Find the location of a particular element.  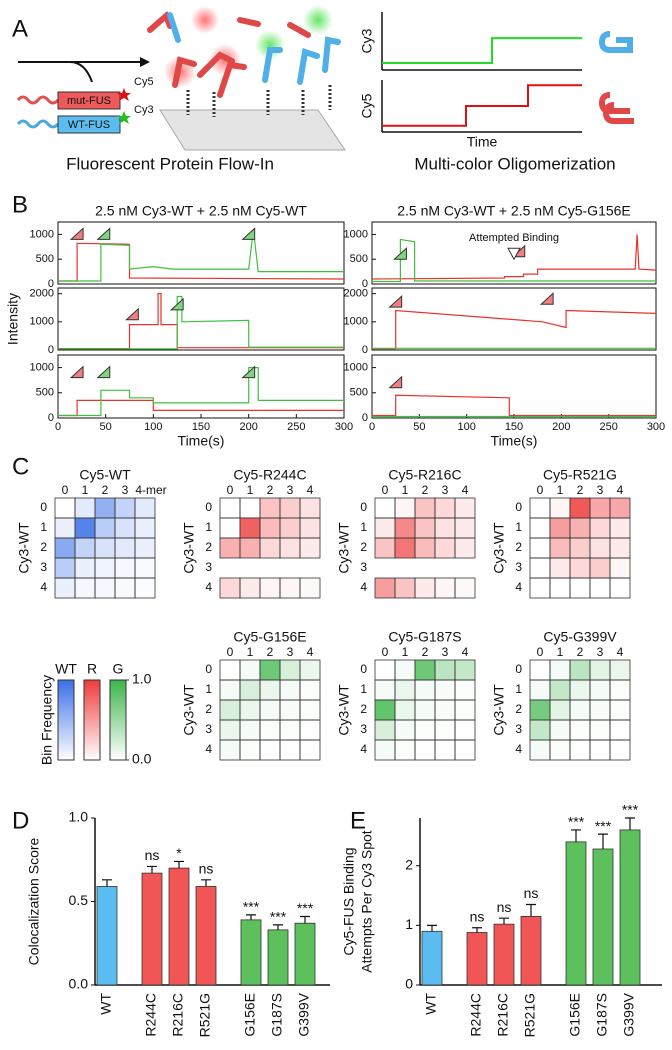

significance: ns is located at coordinates (531, 893).